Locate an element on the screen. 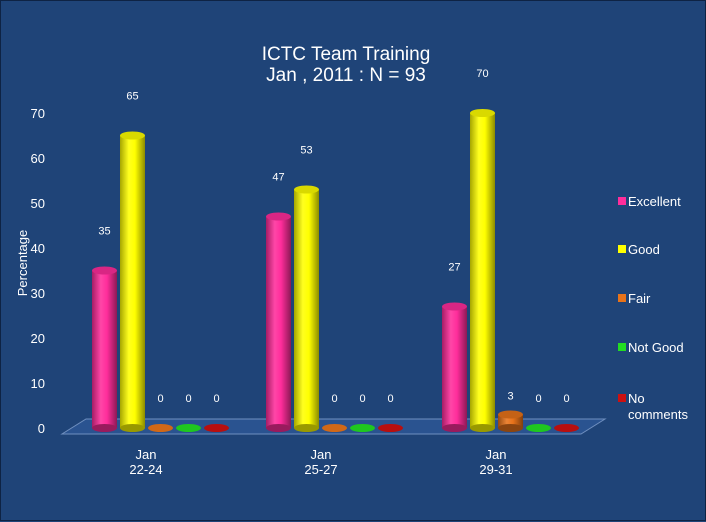  legend-item: Good is located at coordinates (639, 249).